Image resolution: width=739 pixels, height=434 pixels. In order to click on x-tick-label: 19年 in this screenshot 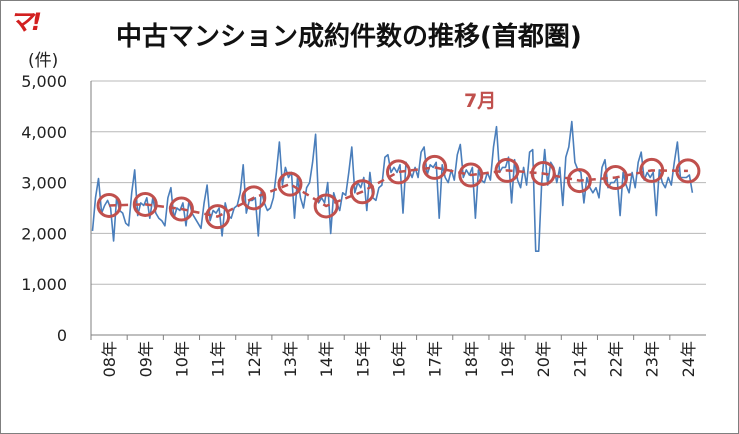, I will do `click(507, 359)`.